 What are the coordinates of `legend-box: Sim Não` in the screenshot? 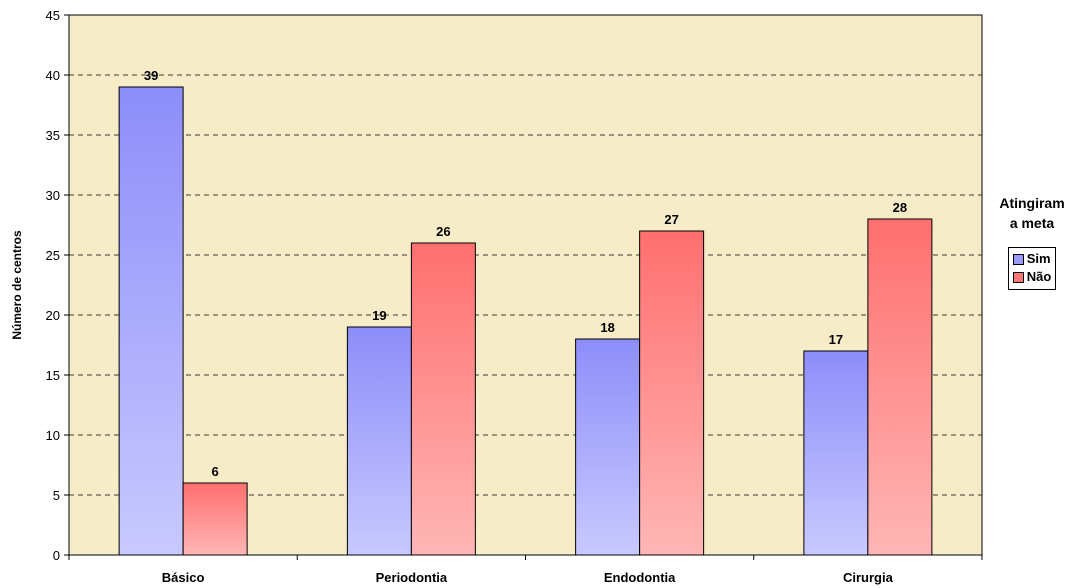 It's located at (1032, 268).